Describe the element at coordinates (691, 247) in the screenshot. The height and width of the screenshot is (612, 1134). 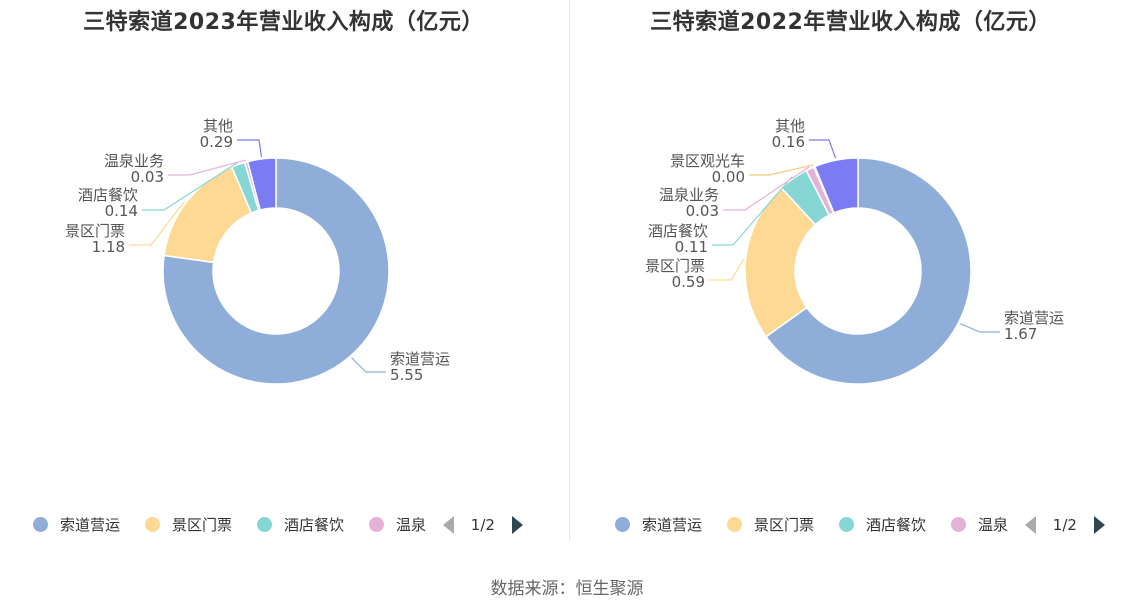
I see `slice-value-label: 0.11` at that location.